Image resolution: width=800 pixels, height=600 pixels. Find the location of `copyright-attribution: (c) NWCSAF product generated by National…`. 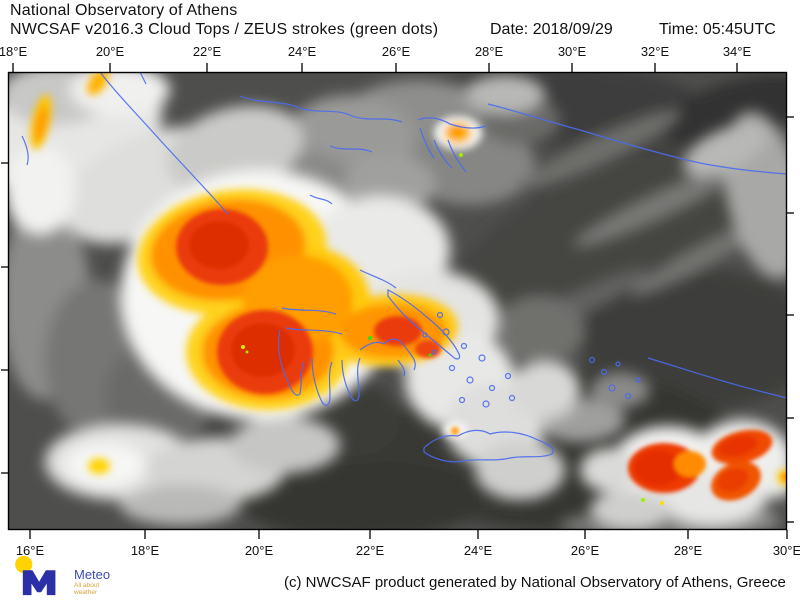

copyright-attribution: (c) NWCSAF product generated by National… is located at coordinates (535, 582).